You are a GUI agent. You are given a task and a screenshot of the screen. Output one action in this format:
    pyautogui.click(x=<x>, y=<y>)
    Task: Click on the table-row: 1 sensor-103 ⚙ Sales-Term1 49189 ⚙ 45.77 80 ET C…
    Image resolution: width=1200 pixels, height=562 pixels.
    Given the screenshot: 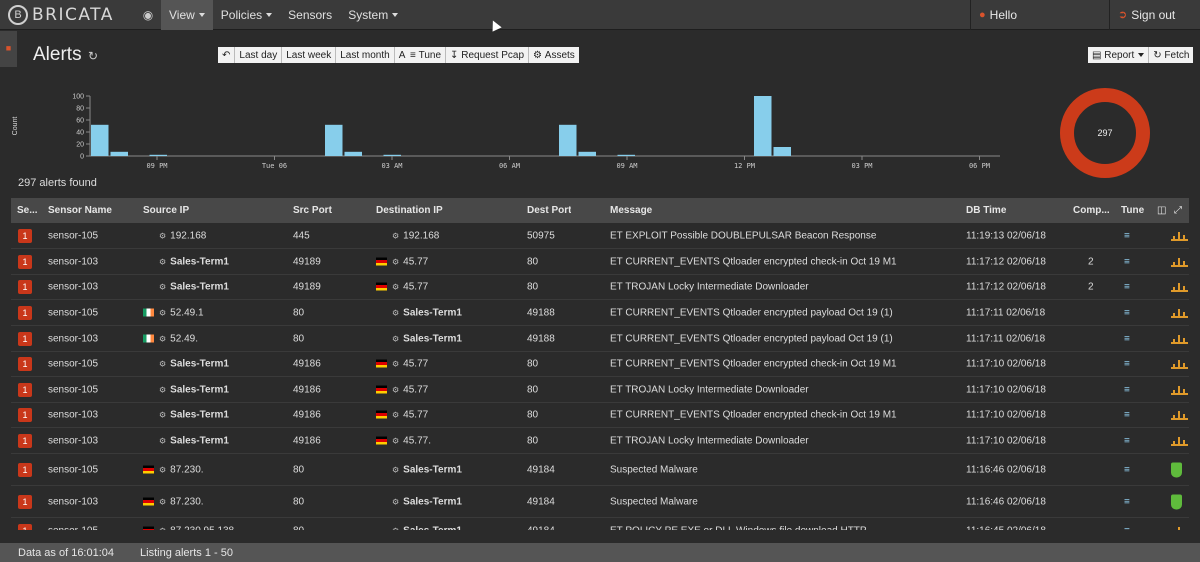 What is the action you would take?
    pyautogui.click(x=600, y=262)
    